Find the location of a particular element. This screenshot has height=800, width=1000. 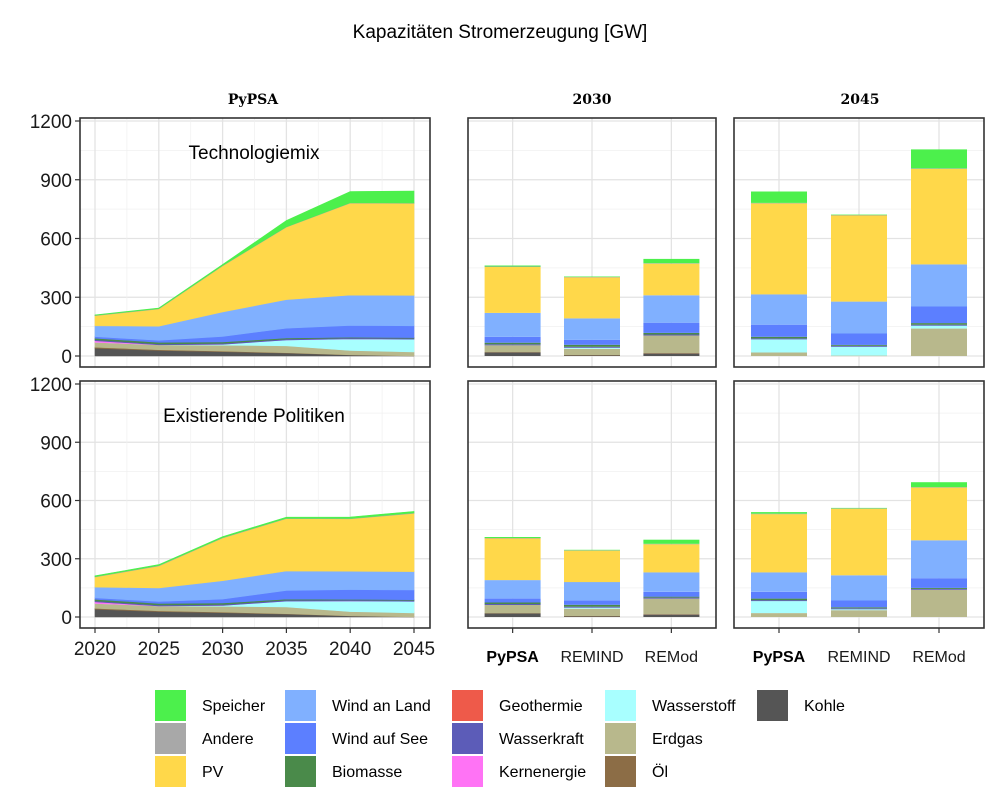

bar-pol-2030-REMod-wasserkraft is located at coordinates (671, 598).